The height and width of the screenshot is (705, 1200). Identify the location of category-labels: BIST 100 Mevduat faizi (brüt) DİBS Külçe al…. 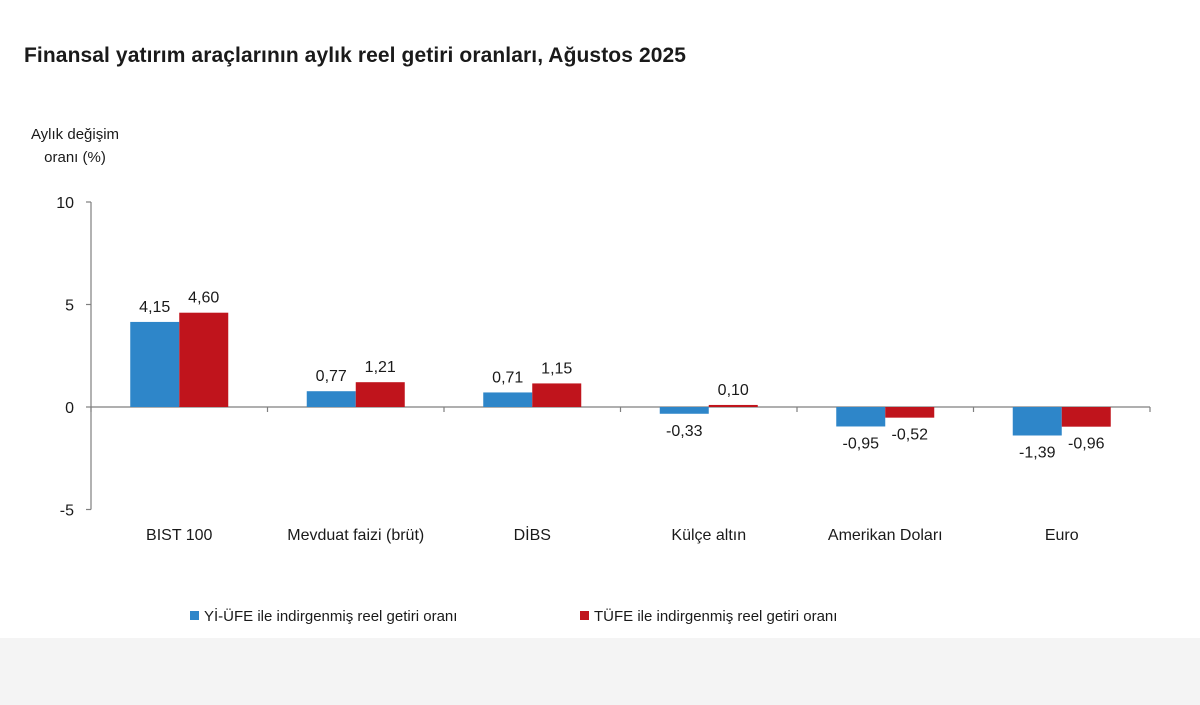
(612, 534).